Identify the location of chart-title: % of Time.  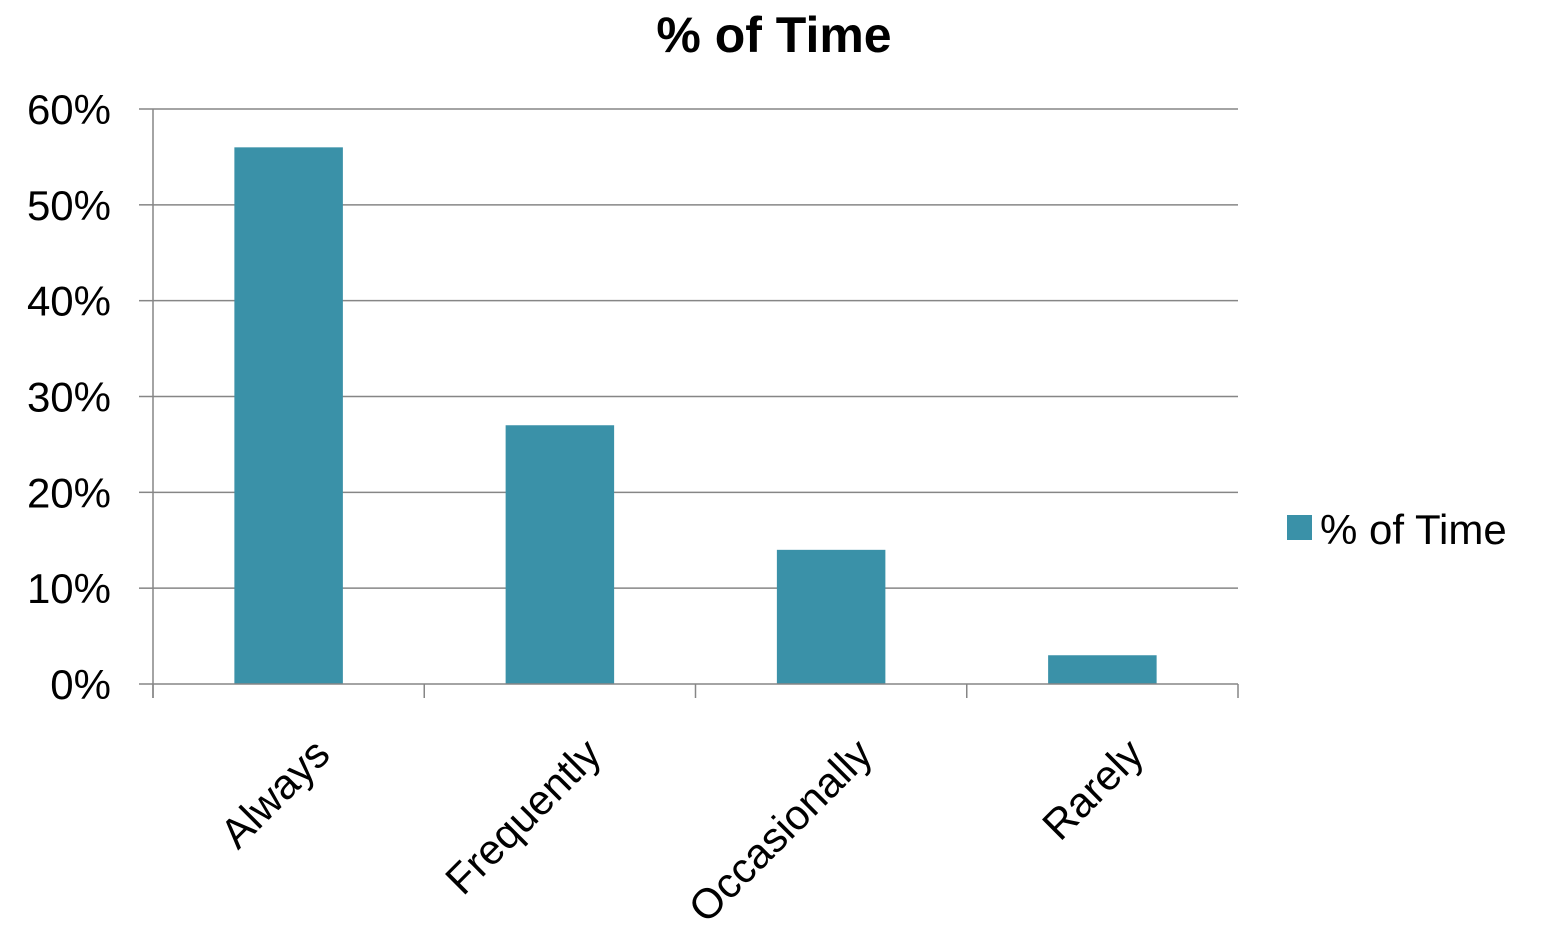
(773, 35).